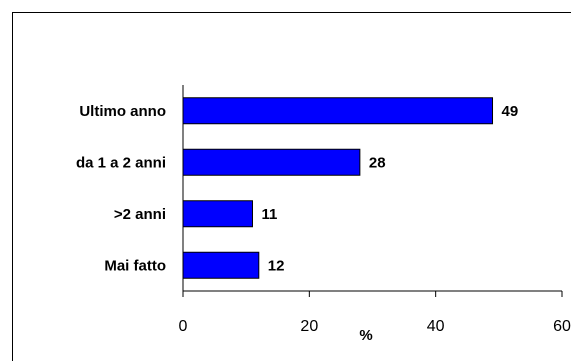 This screenshot has height=361, width=571. What do you see at coordinates (140, 214) in the screenshot?
I see `category-label: >2 anni` at bounding box center [140, 214].